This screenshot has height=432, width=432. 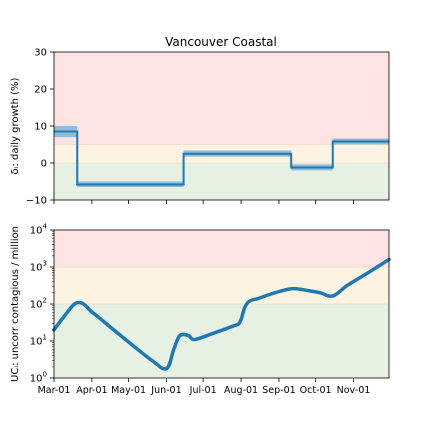 What do you see at coordinates (203, 390) in the screenshot?
I see `x-tick-label: Jul-01` at bounding box center [203, 390].